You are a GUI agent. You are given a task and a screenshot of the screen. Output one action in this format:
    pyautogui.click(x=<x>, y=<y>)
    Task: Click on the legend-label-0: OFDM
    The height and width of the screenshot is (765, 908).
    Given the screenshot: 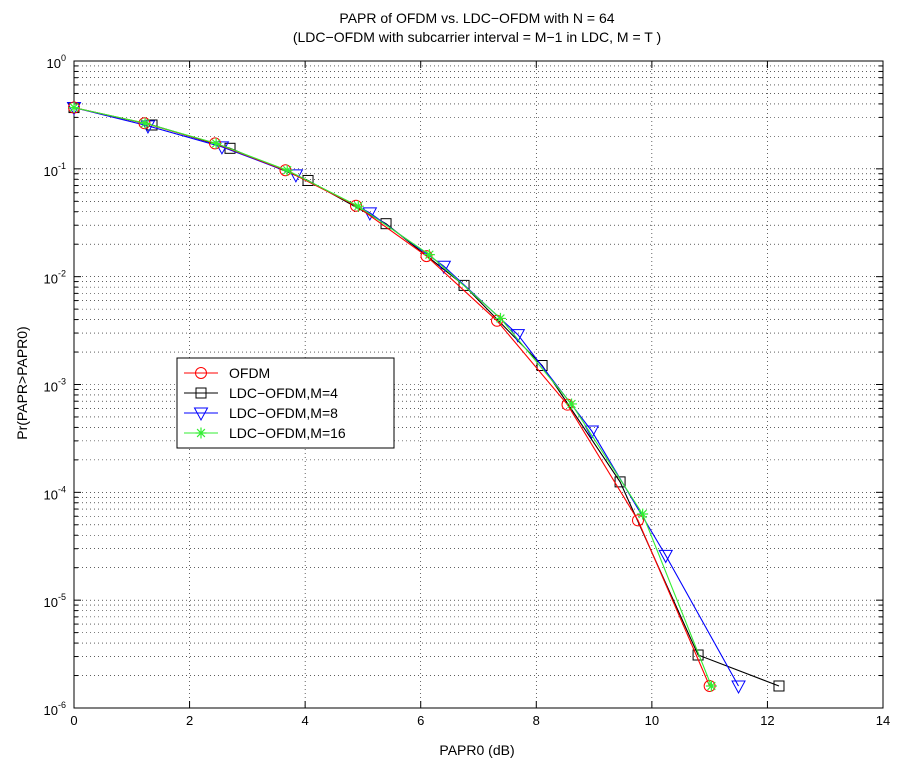 What is the action you would take?
    pyautogui.click(x=249, y=373)
    